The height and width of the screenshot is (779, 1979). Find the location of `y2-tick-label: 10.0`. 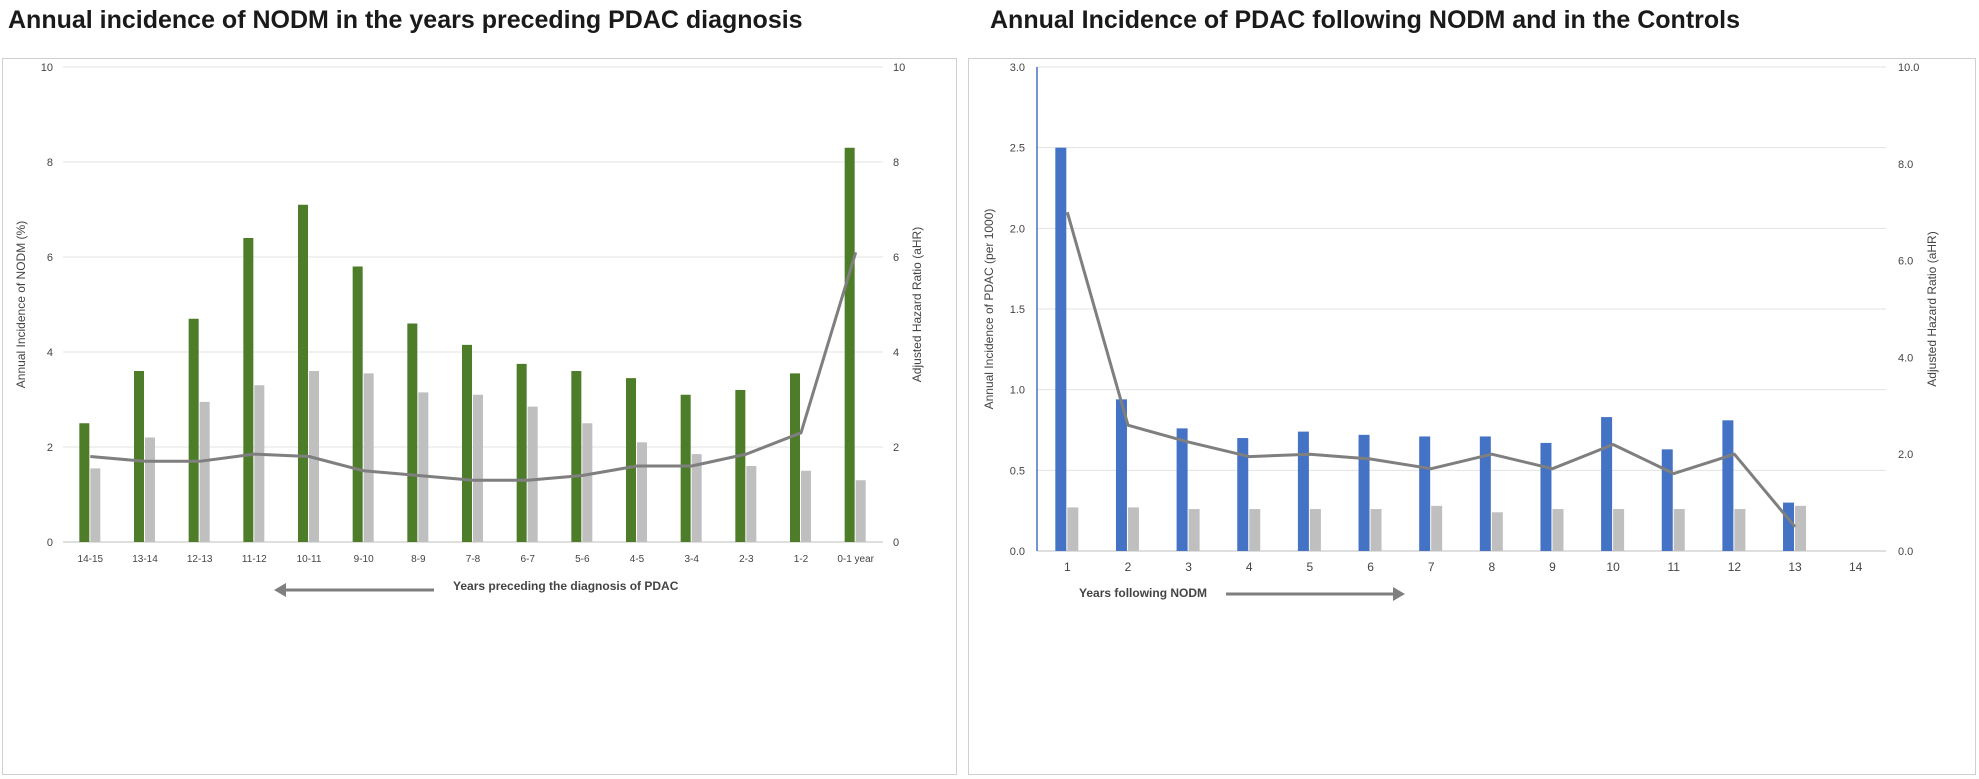

y2-tick-label: 10.0 is located at coordinates (1908, 68).